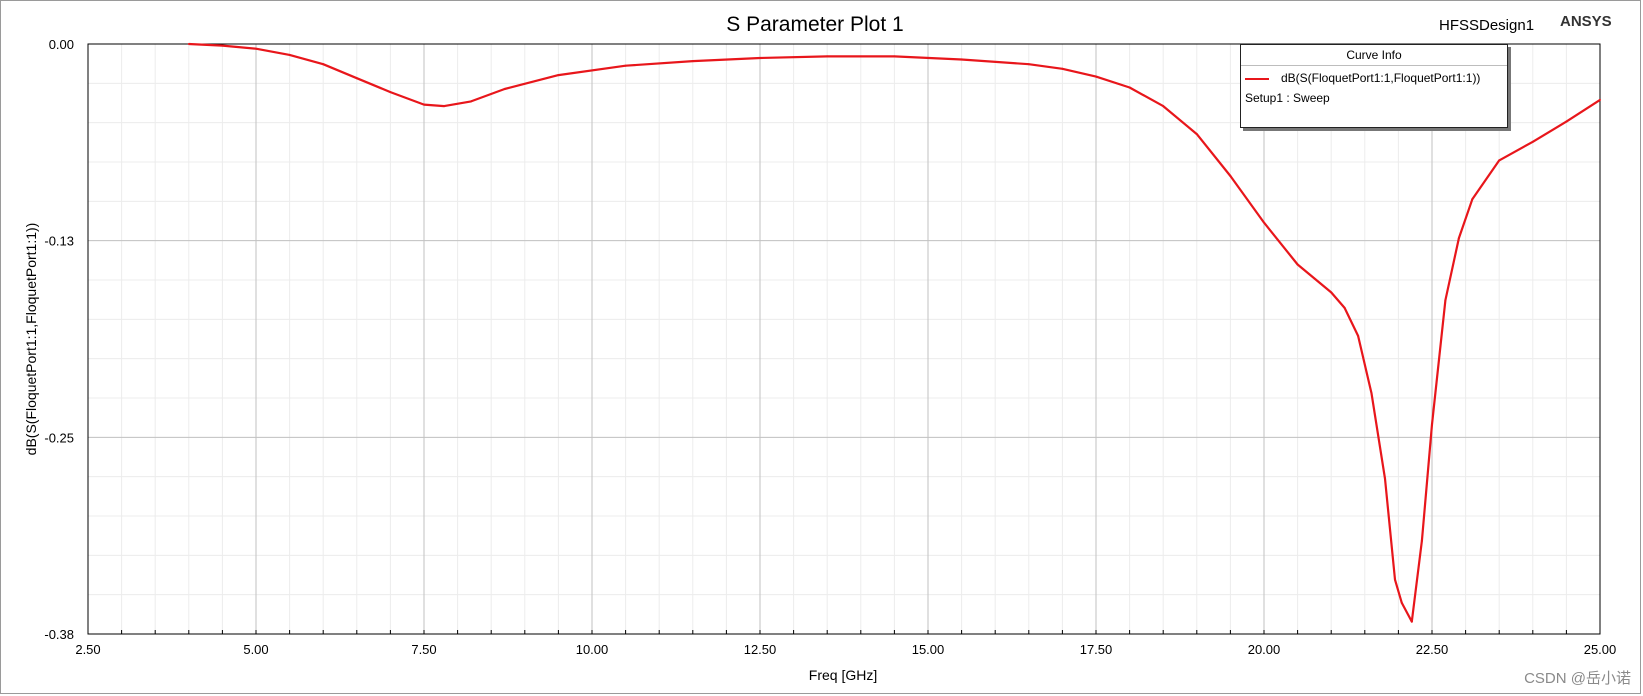 This screenshot has height=696, width=1643. Describe the element at coordinates (1577, 678) in the screenshot. I see `watermark: CSDN @岳小诺` at that location.